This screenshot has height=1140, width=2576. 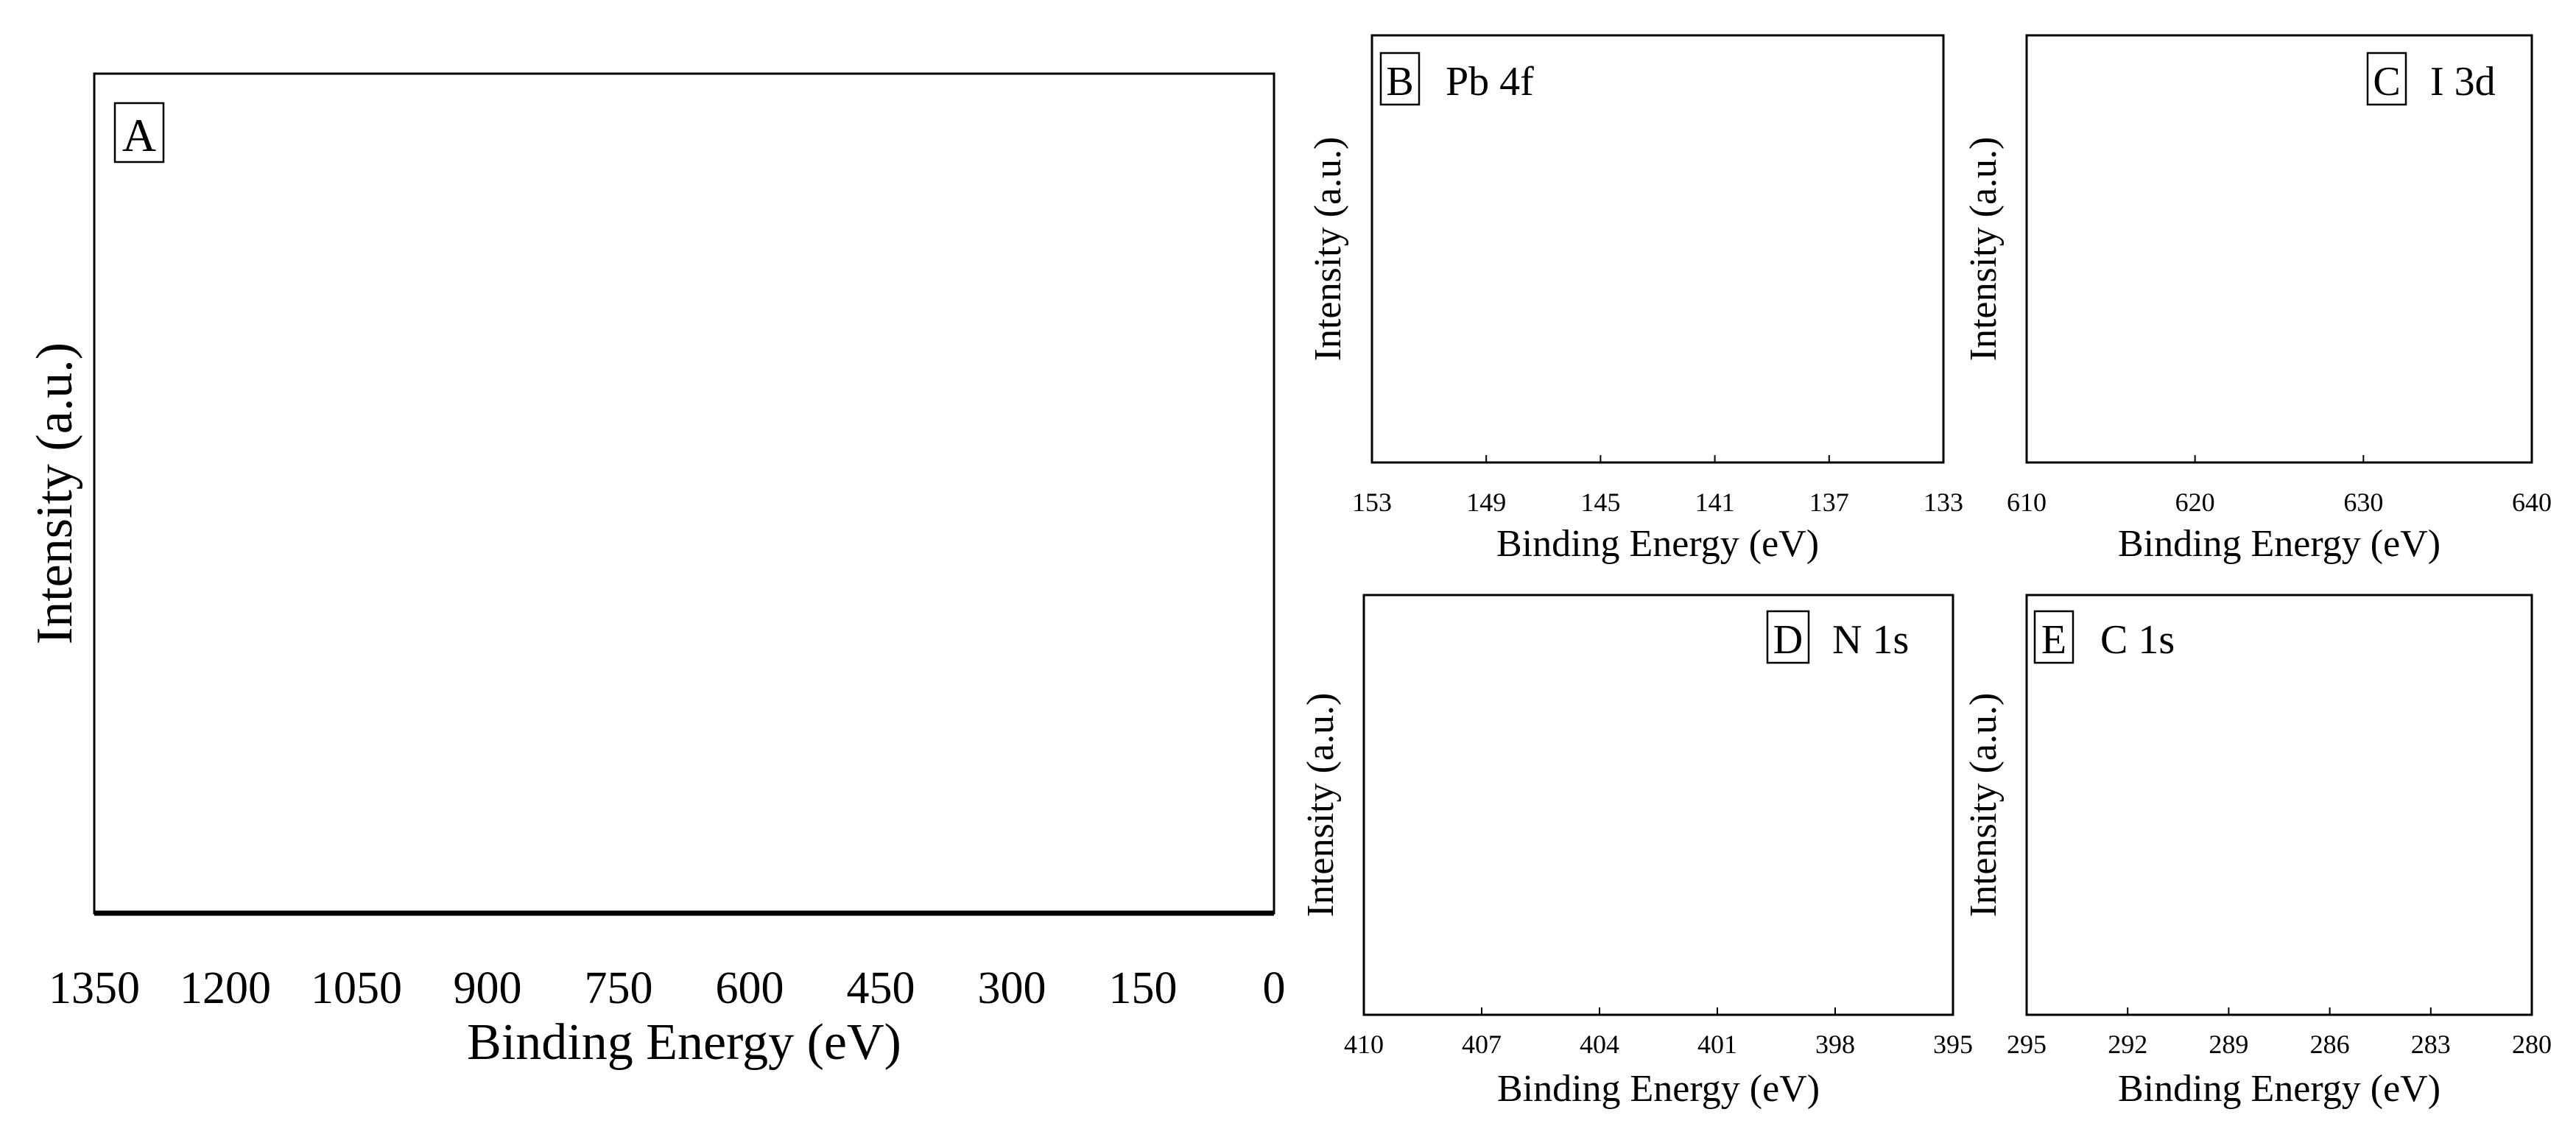 What do you see at coordinates (356, 988) in the screenshot?
I see `panel-a-tick-label: 1050` at bounding box center [356, 988].